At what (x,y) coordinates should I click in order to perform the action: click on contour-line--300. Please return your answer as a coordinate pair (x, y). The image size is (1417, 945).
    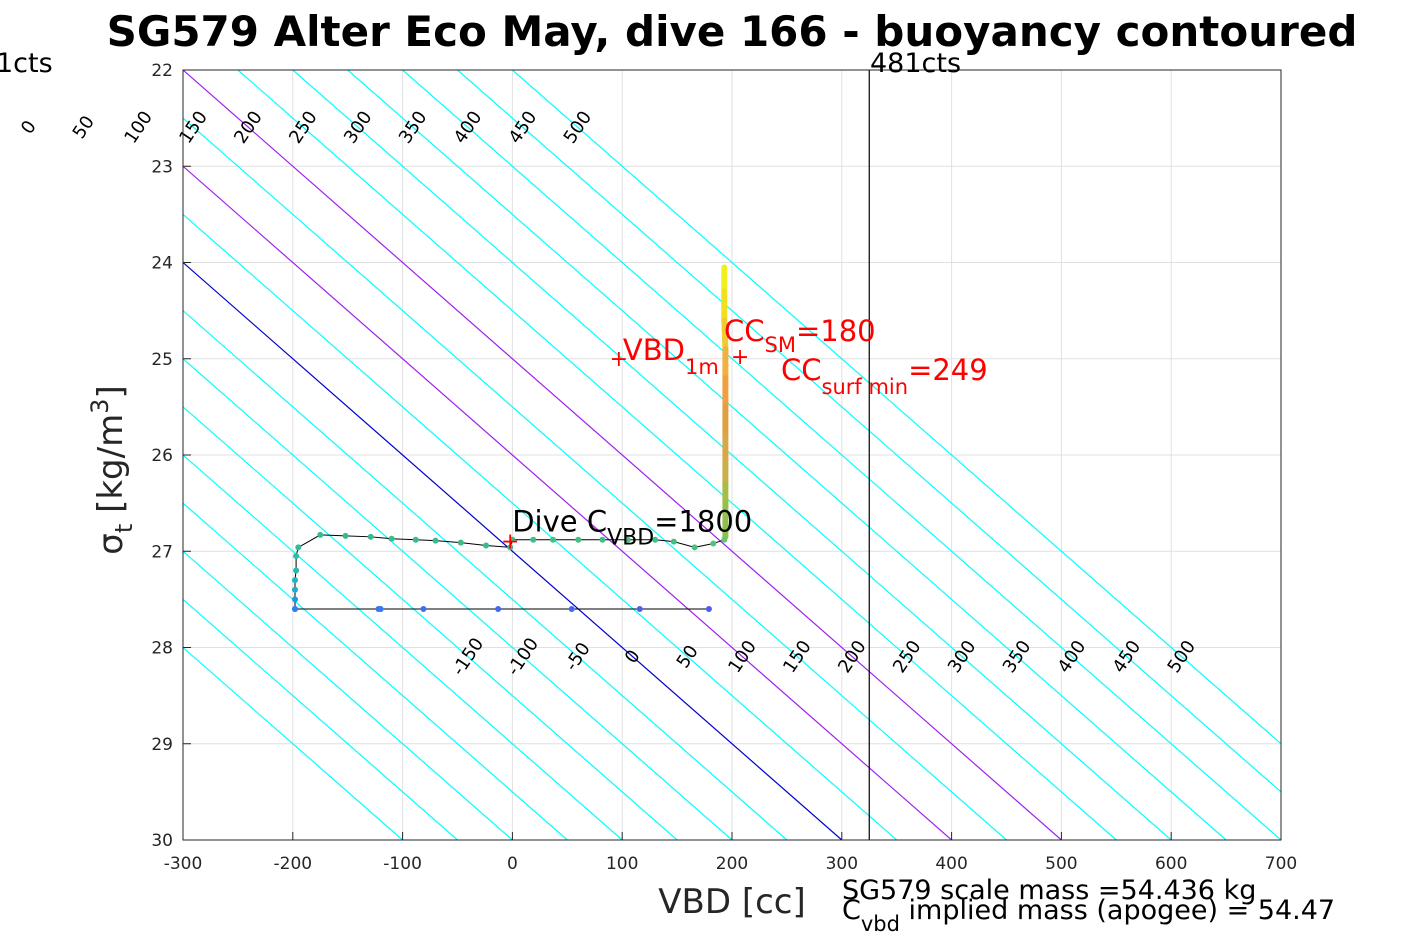
    Looking at the image, I should click on (348, 695).